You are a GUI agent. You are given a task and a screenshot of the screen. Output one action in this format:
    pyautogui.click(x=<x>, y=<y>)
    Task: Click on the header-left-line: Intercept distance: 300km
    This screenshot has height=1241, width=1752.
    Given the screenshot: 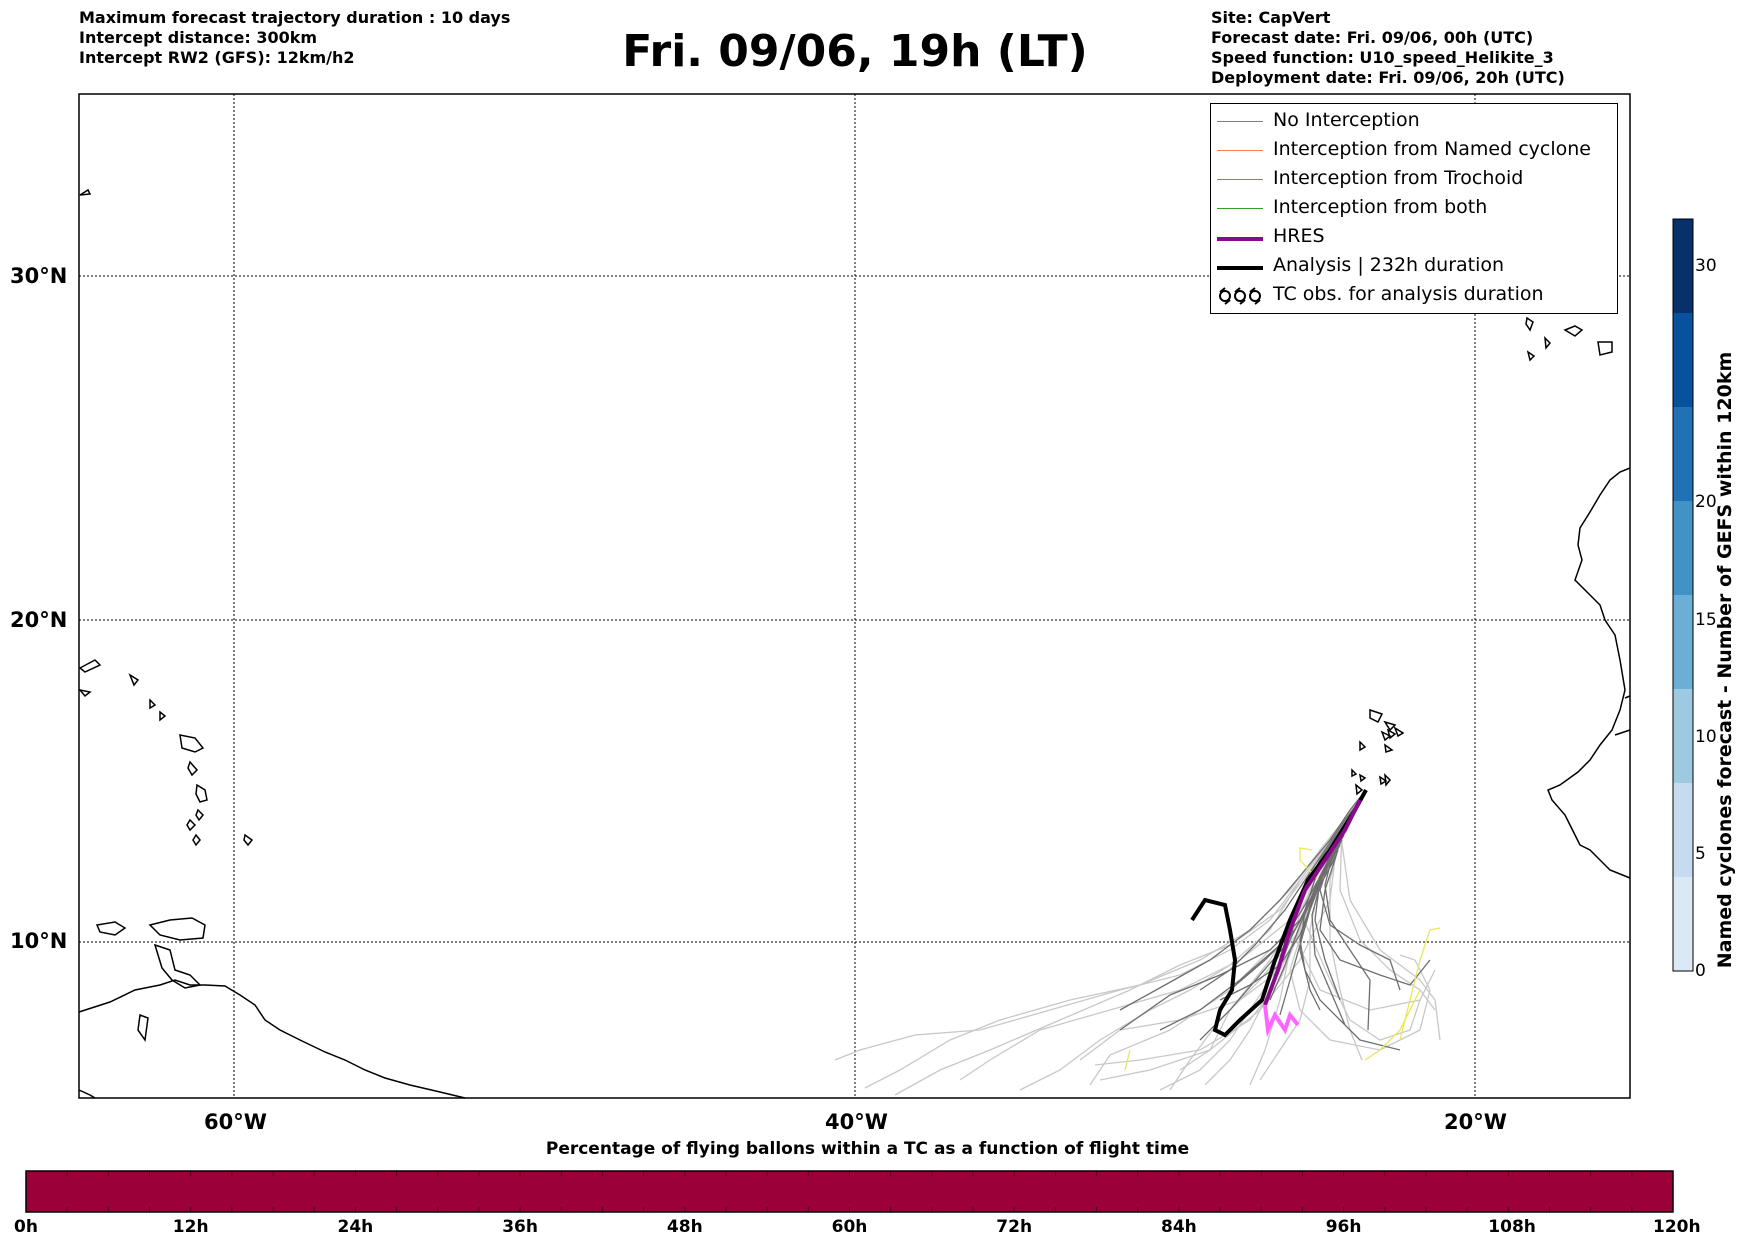 What is the action you would take?
    pyautogui.click(x=198, y=37)
    